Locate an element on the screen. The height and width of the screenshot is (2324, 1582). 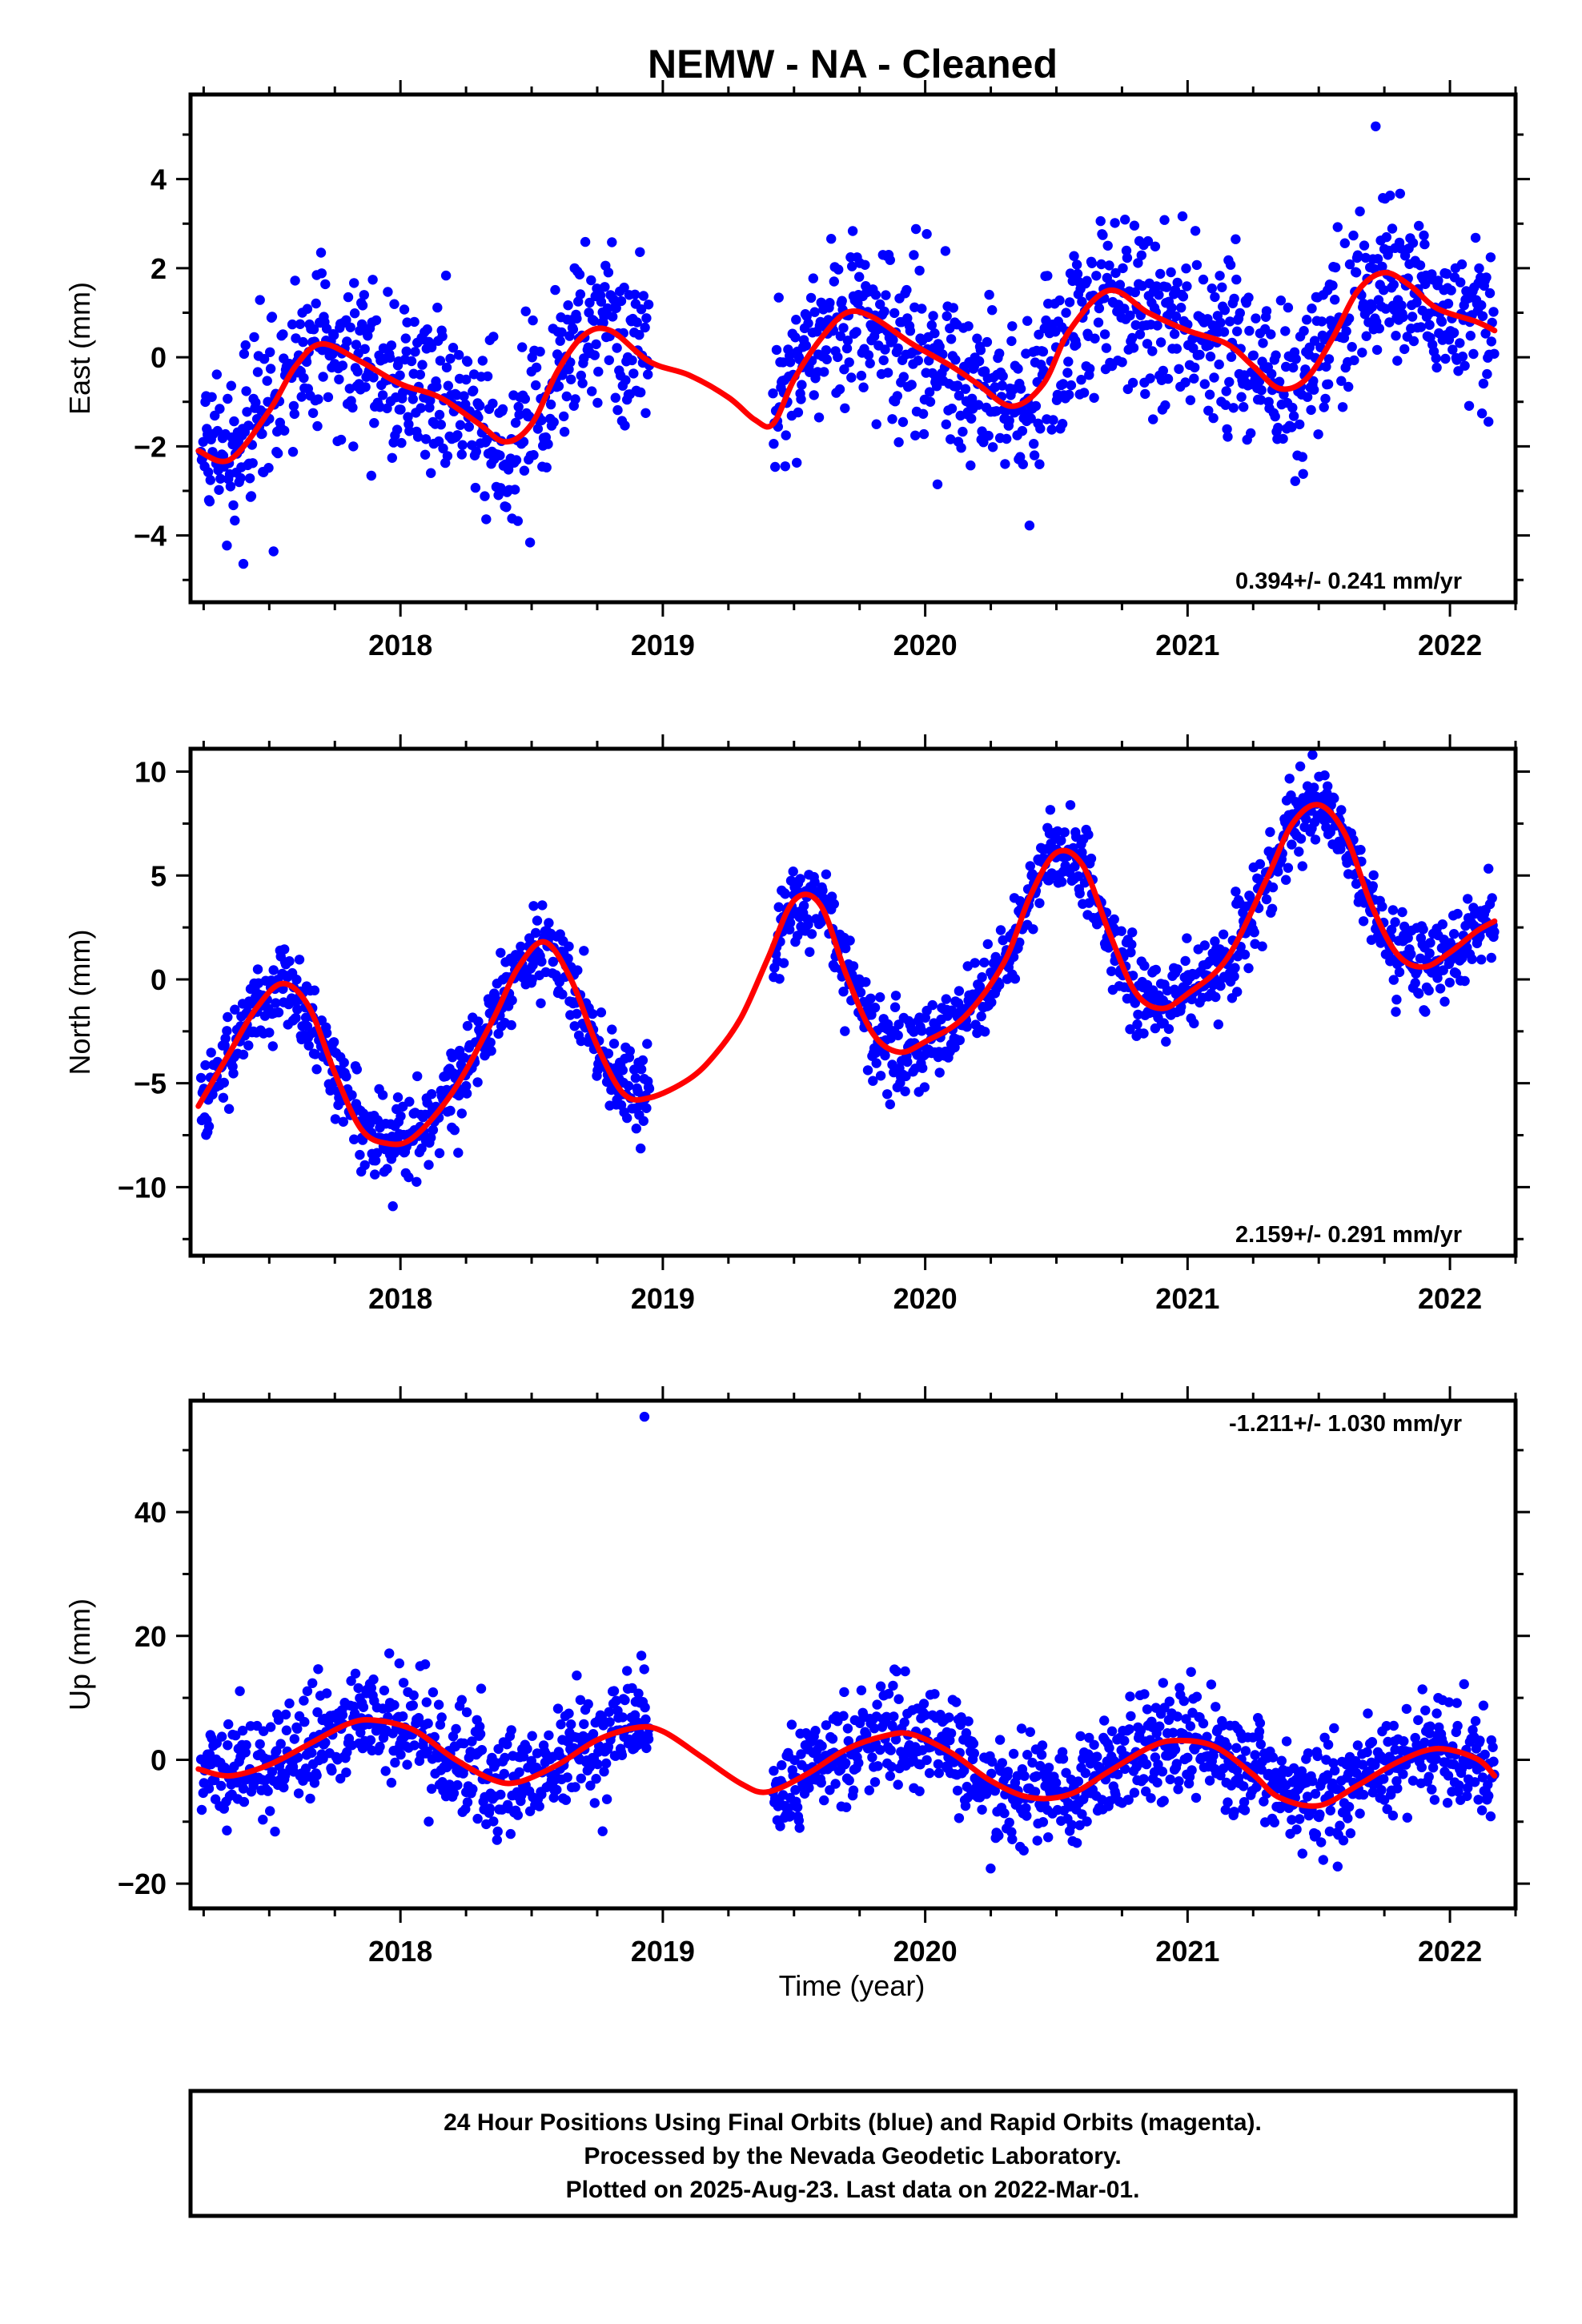
x-tick-label: 2019 is located at coordinates (663, 645).